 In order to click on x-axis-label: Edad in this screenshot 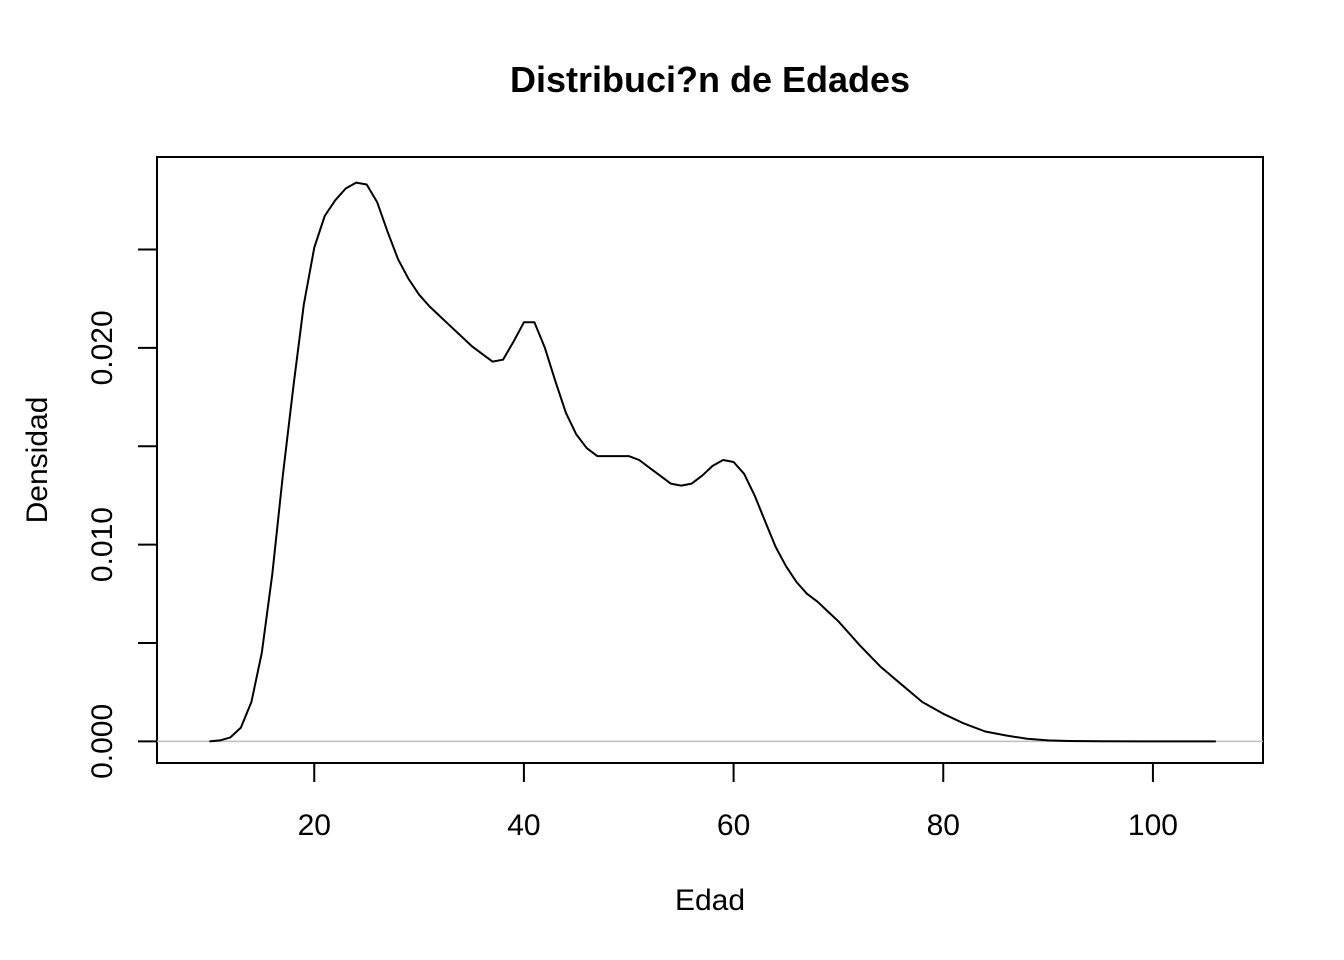, I will do `click(710, 900)`.